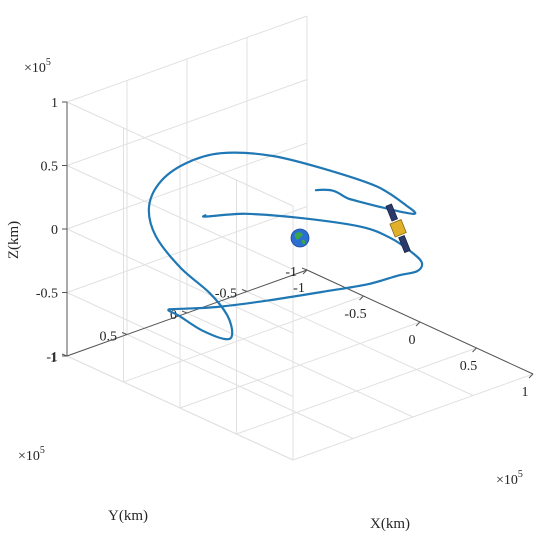  Describe the element at coordinates (469, 366) in the screenshot. I see `x-tick-label: 0.5` at that location.